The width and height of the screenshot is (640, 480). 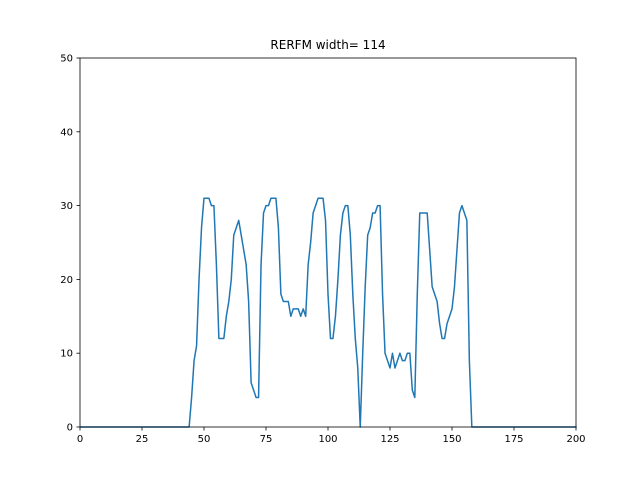 I want to click on y-axis-ticks: 0 10 20 30 40 50, so click(x=70, y=244).